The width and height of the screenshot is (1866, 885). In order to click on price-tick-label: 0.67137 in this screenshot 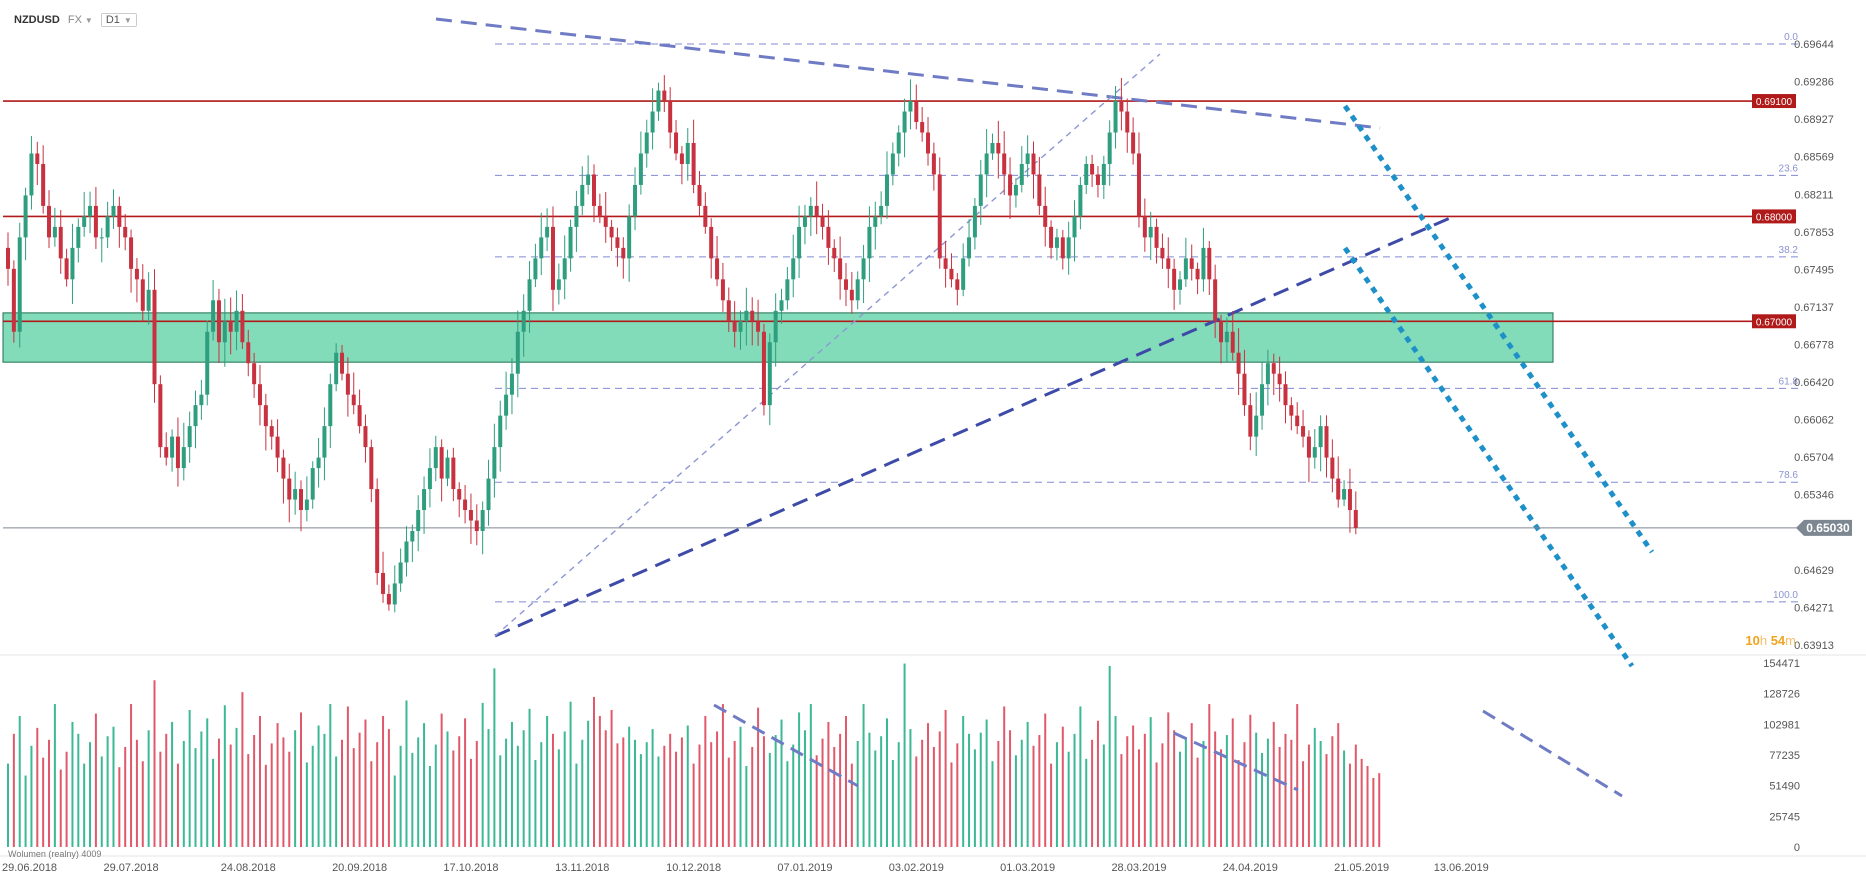, I will do `click(1814, 308)`.